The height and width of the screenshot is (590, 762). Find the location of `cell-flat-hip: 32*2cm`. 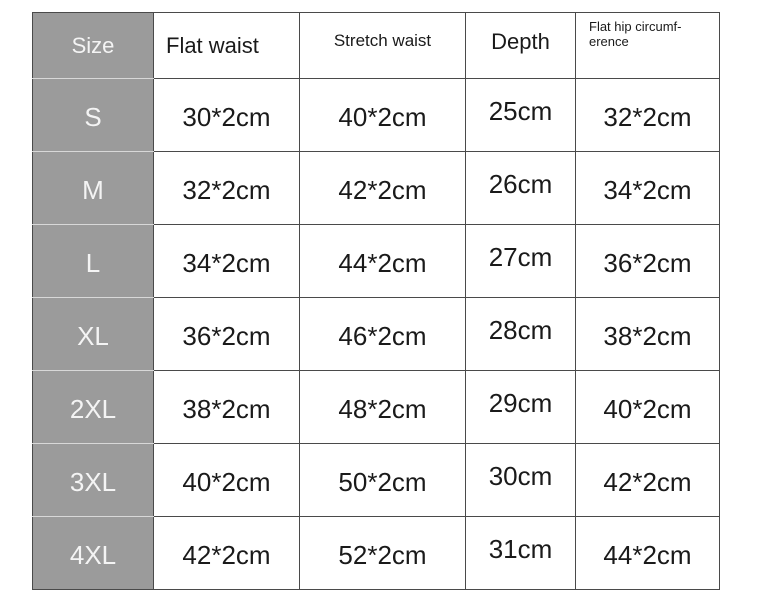

cell-flat-hip: 32*2cm is located at coordinates (647, 115).